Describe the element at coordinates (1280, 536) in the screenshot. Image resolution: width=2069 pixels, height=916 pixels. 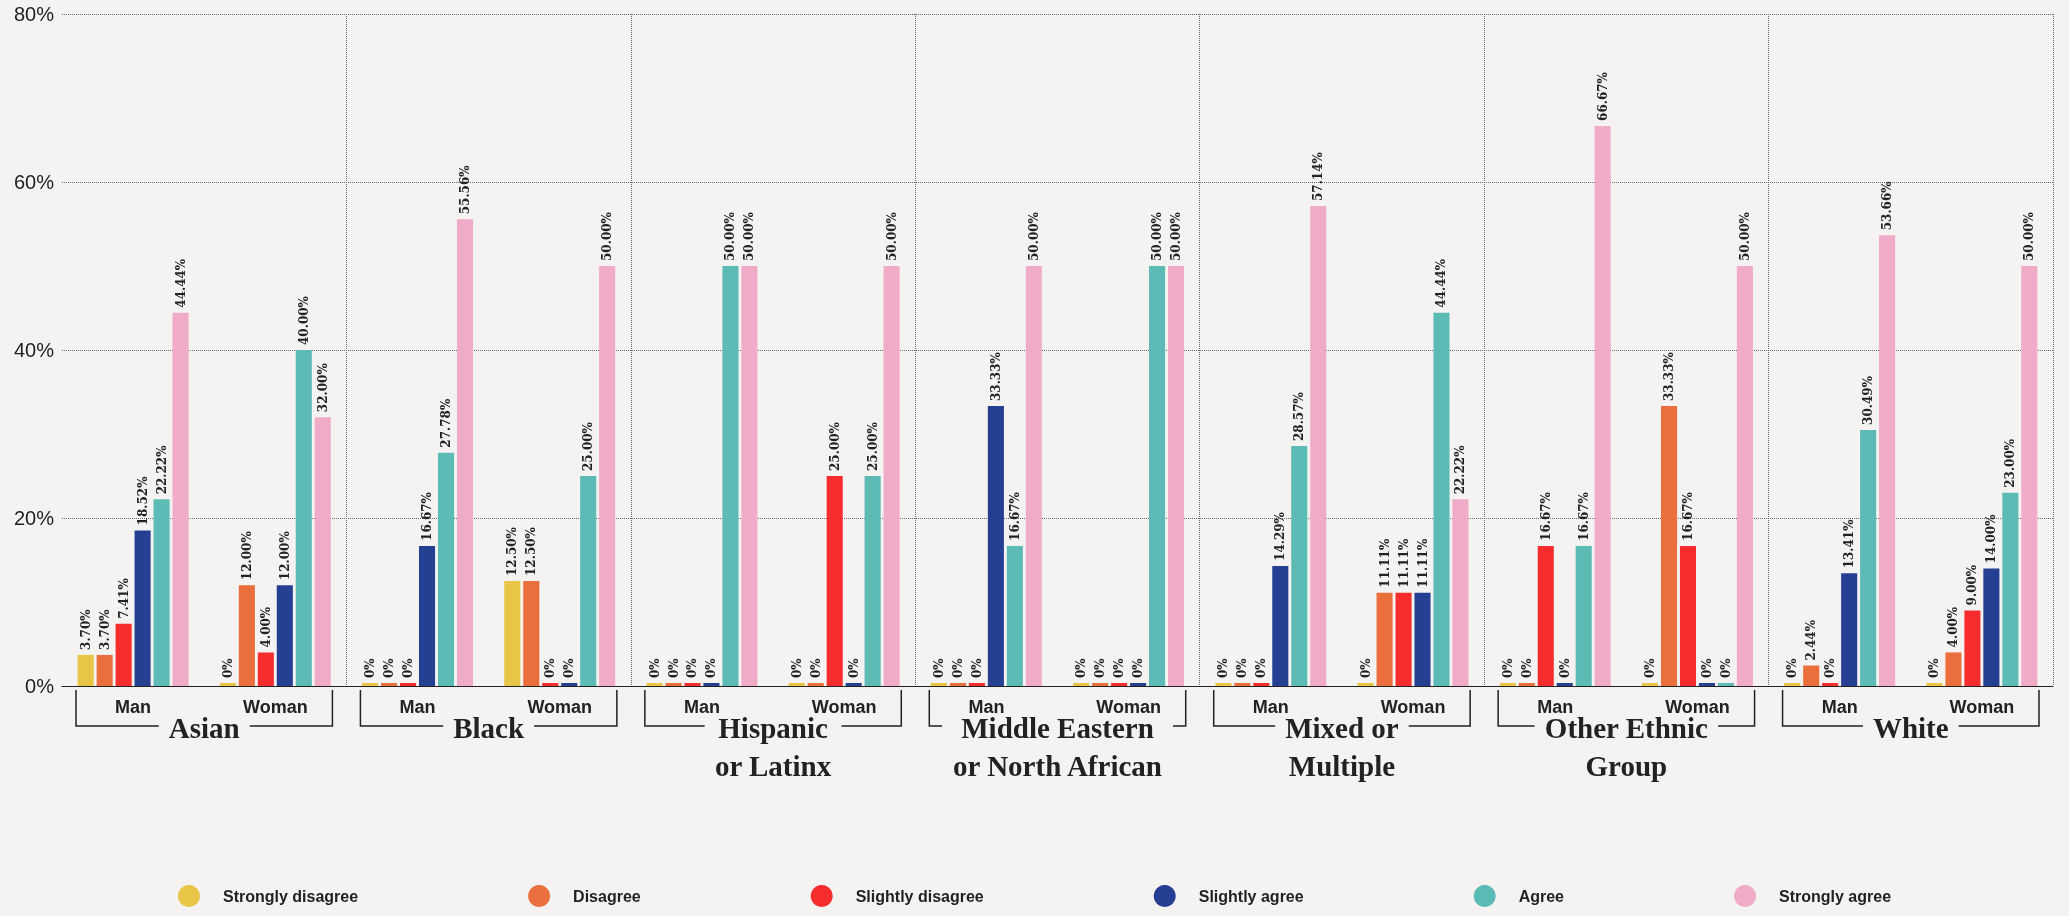
I see `data-label: 14.29%` at that location.